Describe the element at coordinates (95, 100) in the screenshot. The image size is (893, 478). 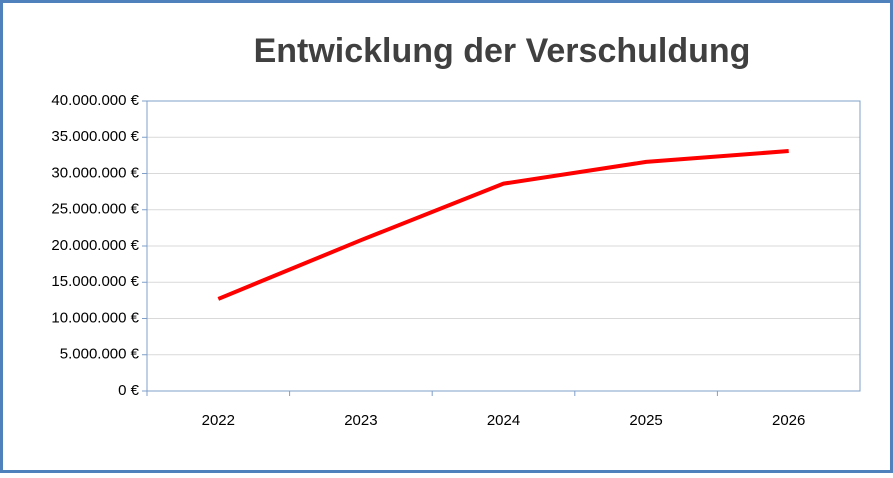
I see `y-tick-label: 40.000.000 €` at that location.